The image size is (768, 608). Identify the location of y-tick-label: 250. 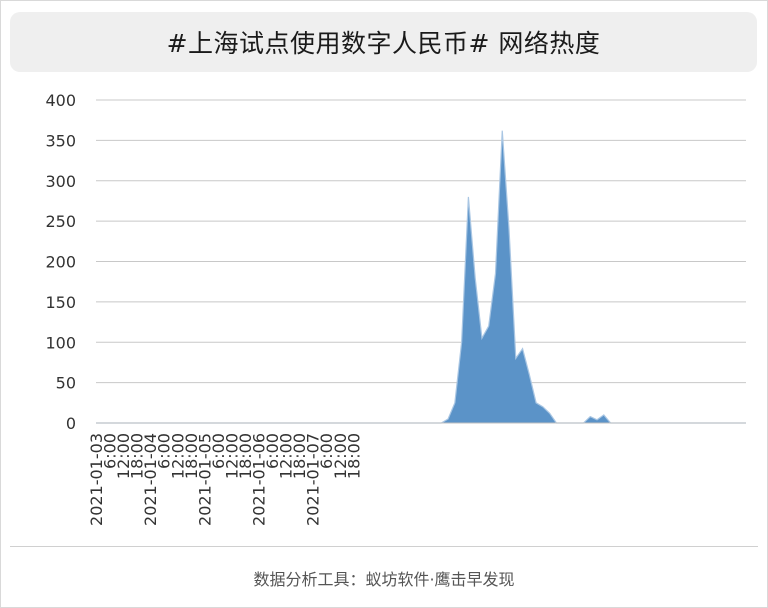
(60, 221).